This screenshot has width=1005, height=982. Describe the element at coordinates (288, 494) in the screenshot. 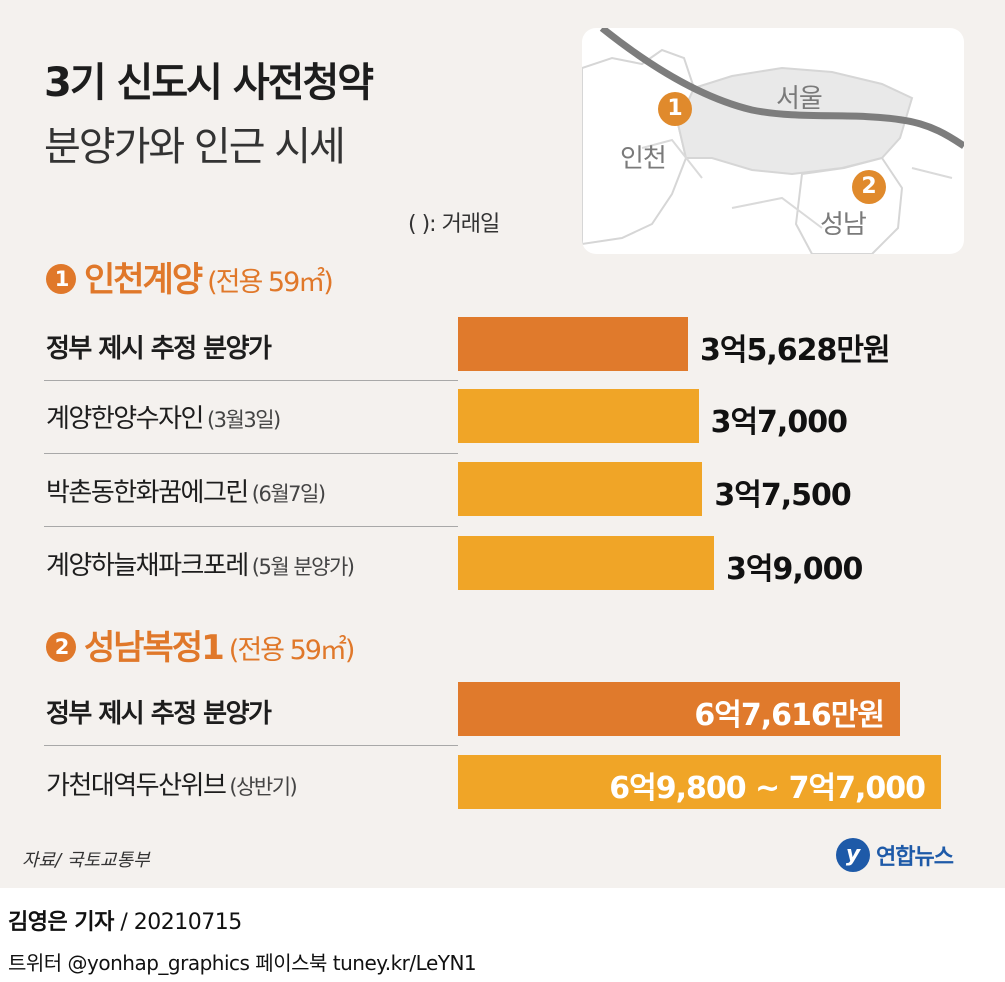

I see `transaction-date: (6월7일)` at that location.